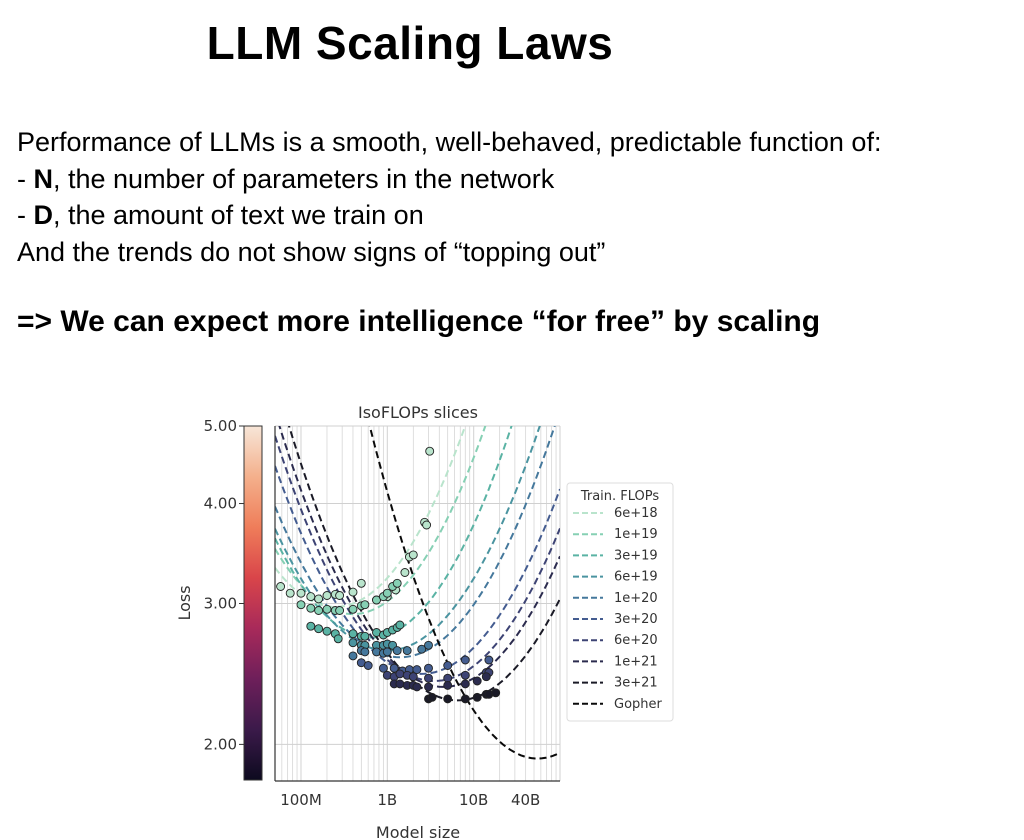 The width and height of the screenshot is (1024, 840). What do you see at coordinates (220, 744) in the screenshot?
I see `y-tick-label: 2.00` at bounding box center [220, 744].